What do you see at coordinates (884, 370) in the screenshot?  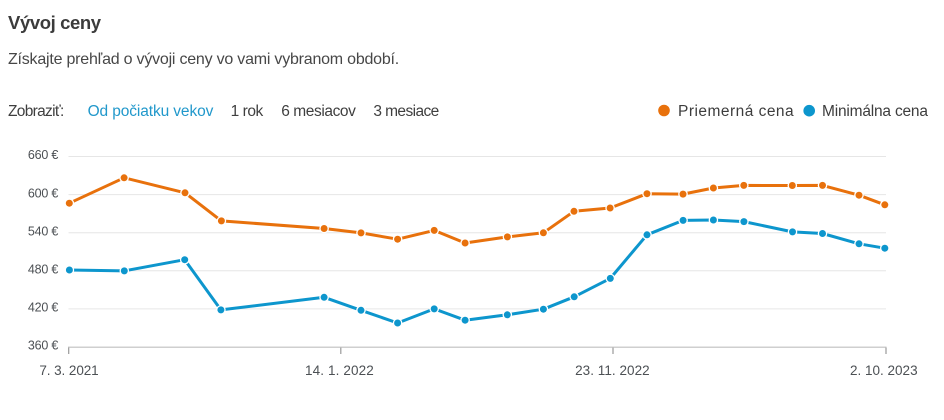 I see `svg-text: 2. 10. 2023` at bounding box center [884, 370].